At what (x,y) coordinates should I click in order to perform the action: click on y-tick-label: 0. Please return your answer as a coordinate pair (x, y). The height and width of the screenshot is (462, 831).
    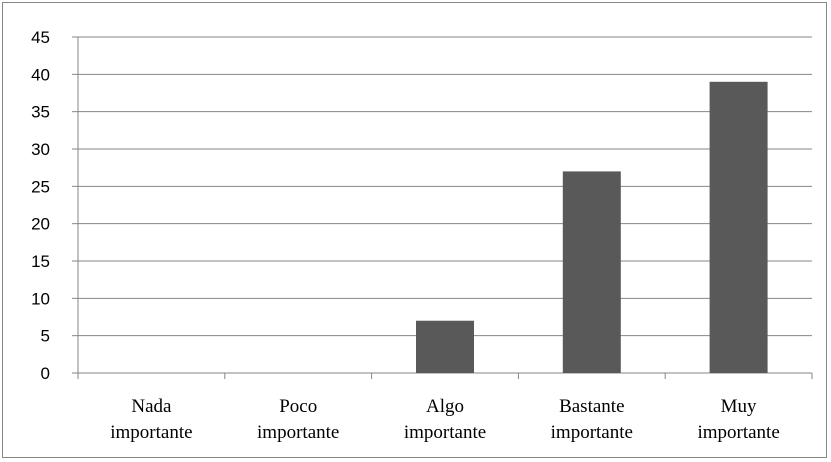
    Looking at the image, I should click on (45, 373).